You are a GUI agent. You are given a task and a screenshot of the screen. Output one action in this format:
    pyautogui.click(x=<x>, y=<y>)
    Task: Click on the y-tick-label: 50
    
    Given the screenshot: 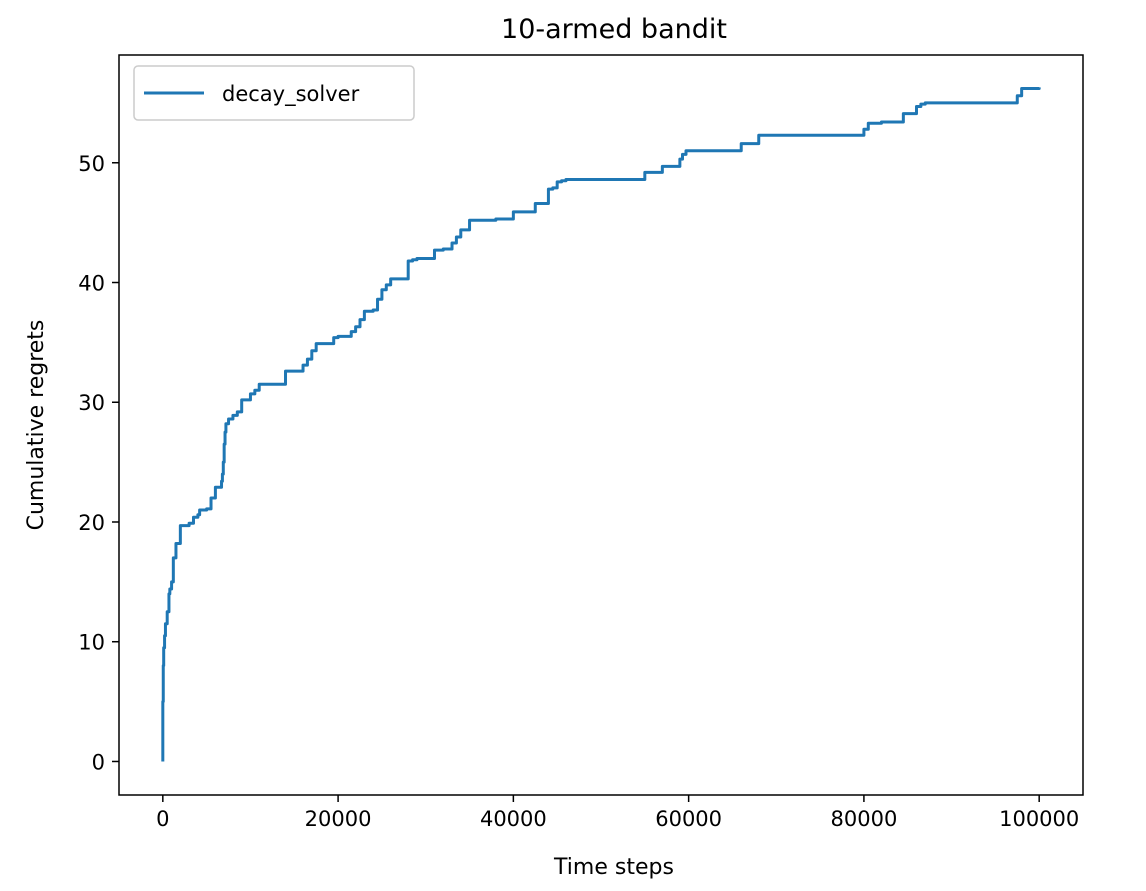 What is the action you would take?
    pyautogui.click(x=91, y=164)
    